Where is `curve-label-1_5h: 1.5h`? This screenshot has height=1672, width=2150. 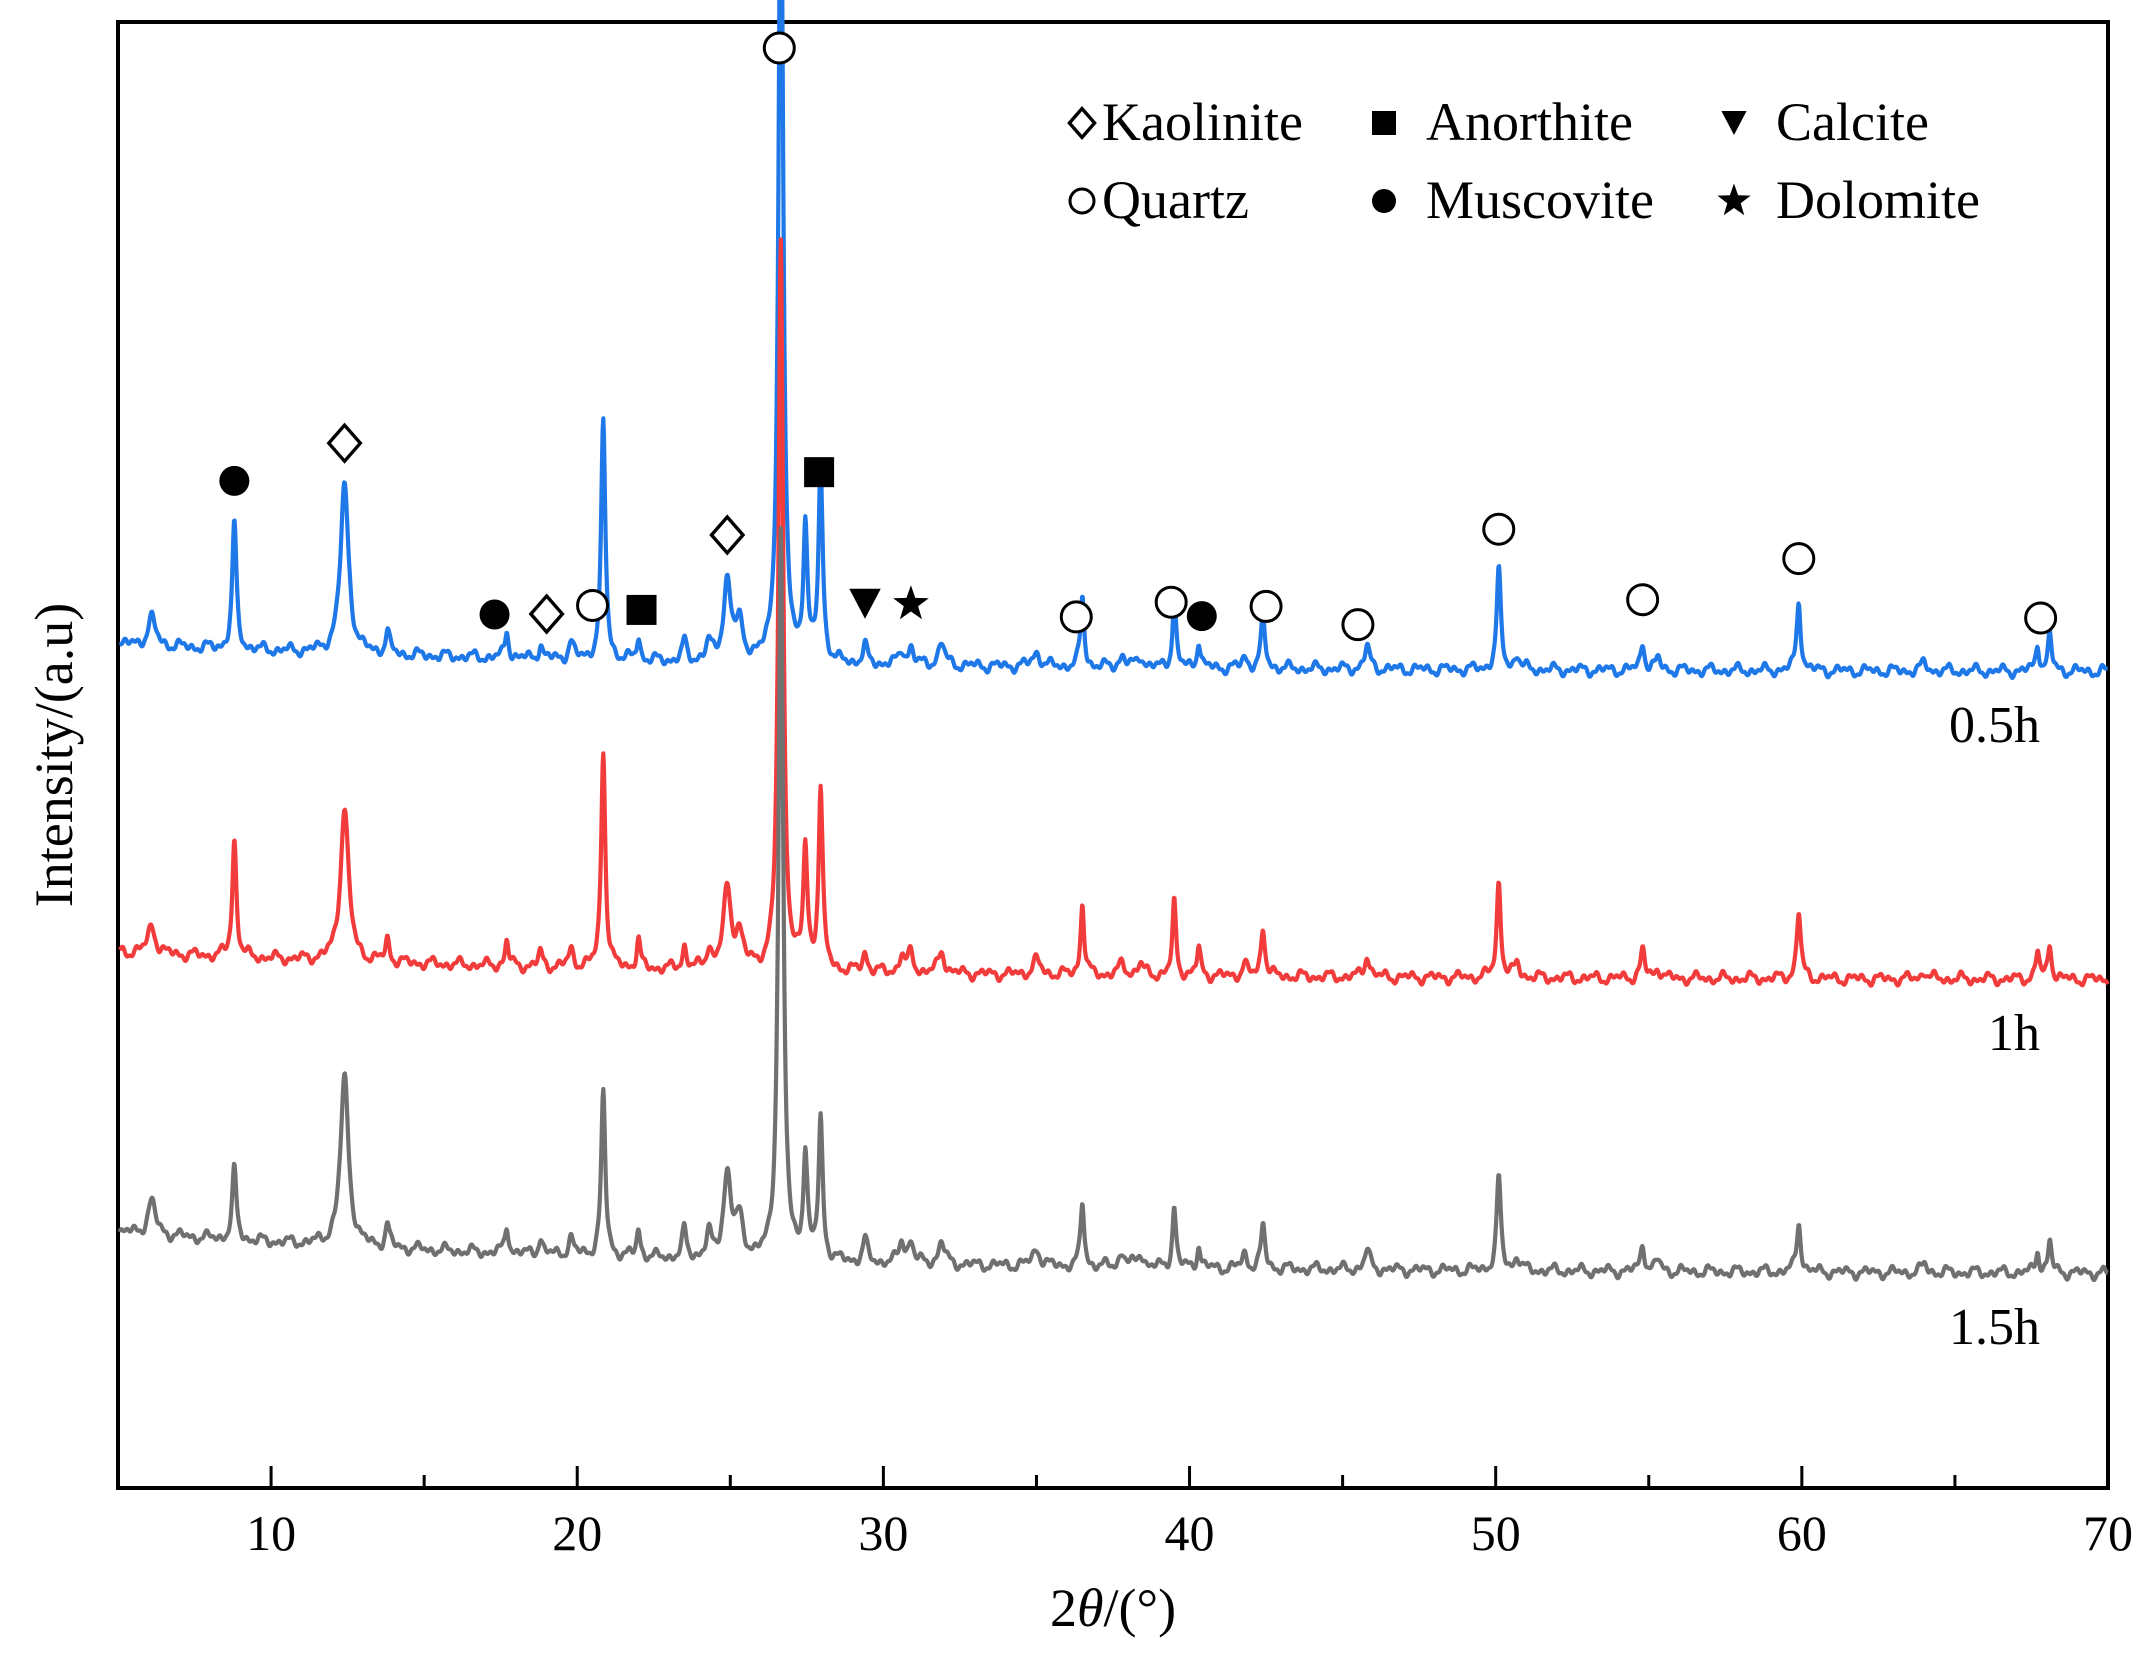
curve-label-1_5h: 1.5h is located at coordinates (1994, 1327).